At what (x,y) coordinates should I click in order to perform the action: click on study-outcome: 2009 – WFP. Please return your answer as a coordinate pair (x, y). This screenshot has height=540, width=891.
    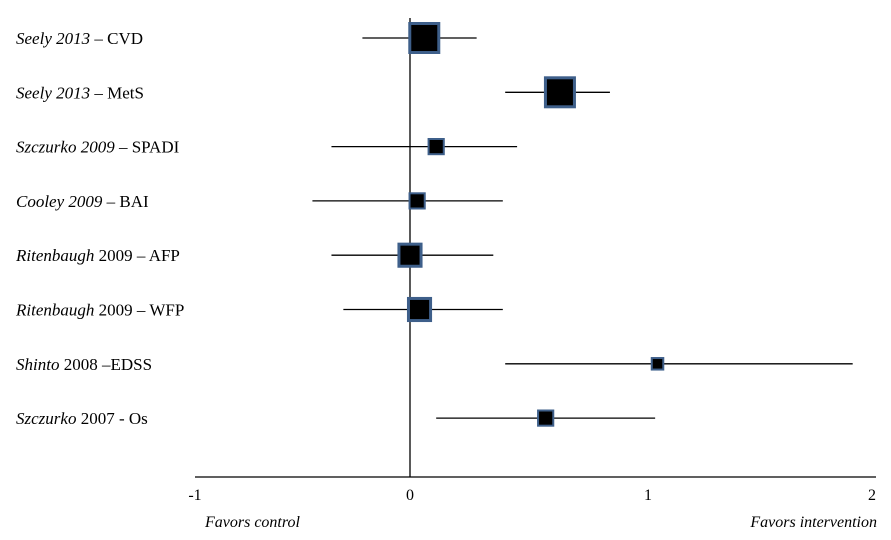
    Looking at the image, I should click on (139, 310).